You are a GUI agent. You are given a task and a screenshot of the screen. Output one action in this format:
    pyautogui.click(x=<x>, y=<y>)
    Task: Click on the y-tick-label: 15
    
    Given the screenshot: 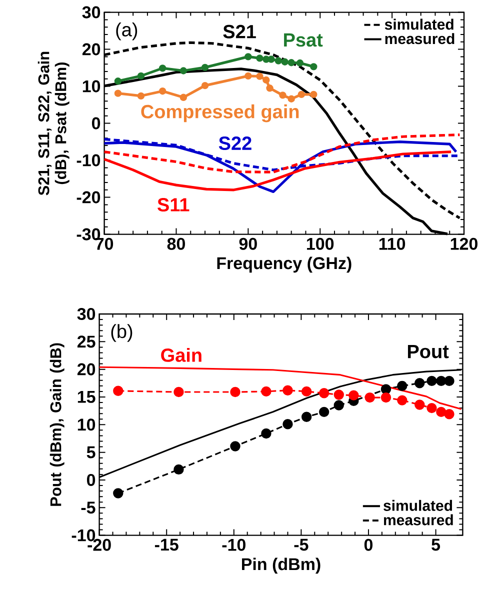 What is the action you would take?
    pyautogui.click(x=87, y=397)
    